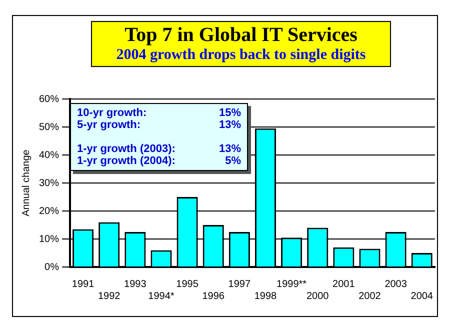 Image resolution: width=458 pixels, height=331 pixels. What do you see at coordinates (396, 284) in the screenshot?
I see `x-tick-label: 2003` at bounding box center [396, 284].